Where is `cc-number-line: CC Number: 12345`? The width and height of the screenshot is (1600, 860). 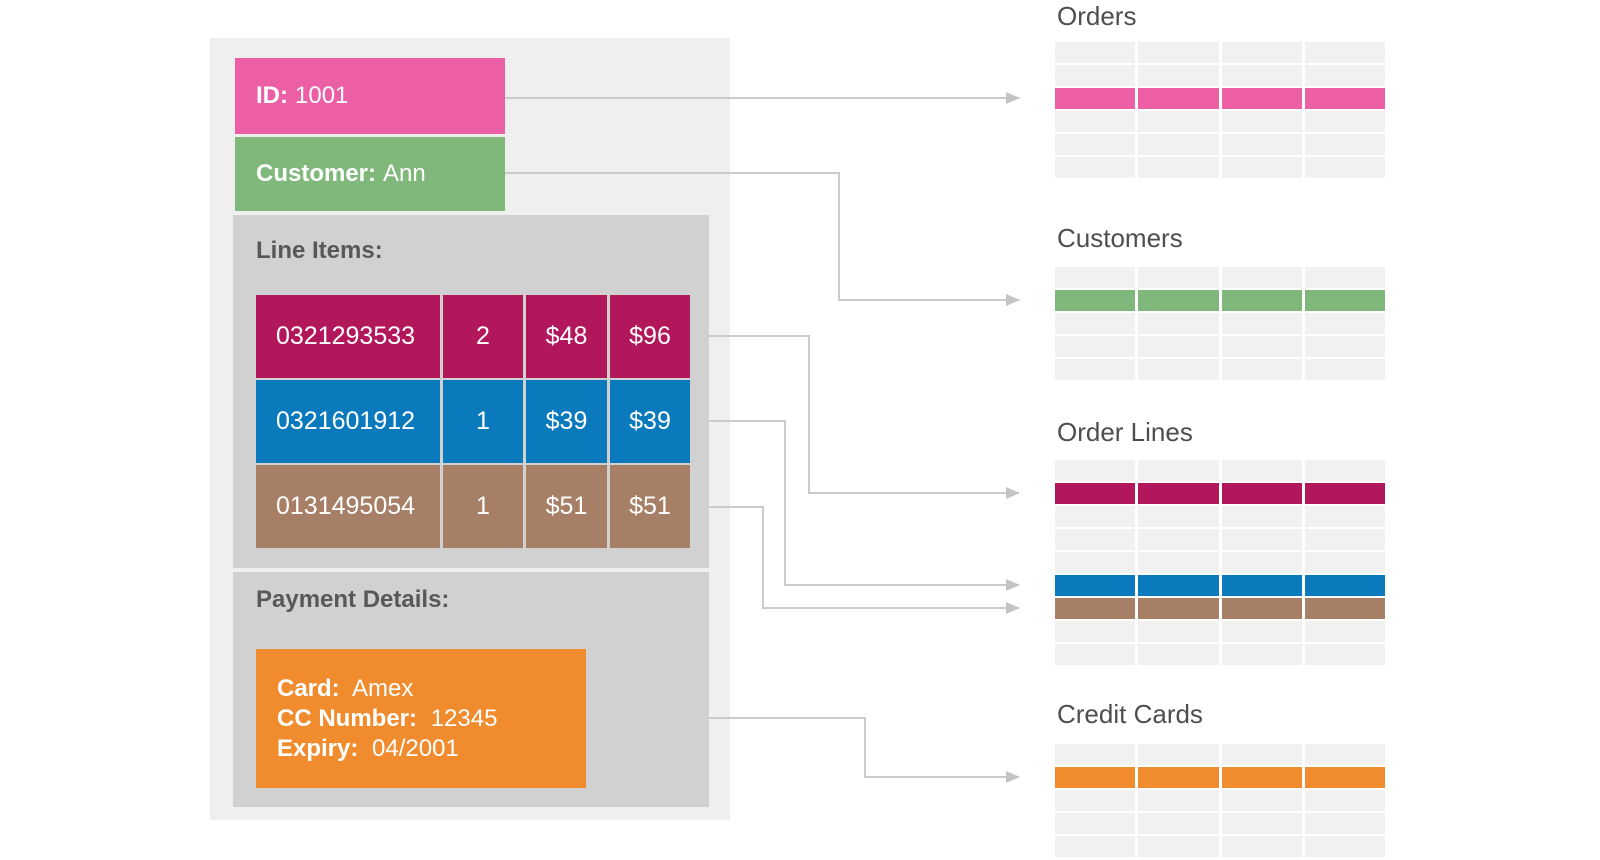 cc-number-line: CC Number: 12345 is located at coordinates (431, 719).